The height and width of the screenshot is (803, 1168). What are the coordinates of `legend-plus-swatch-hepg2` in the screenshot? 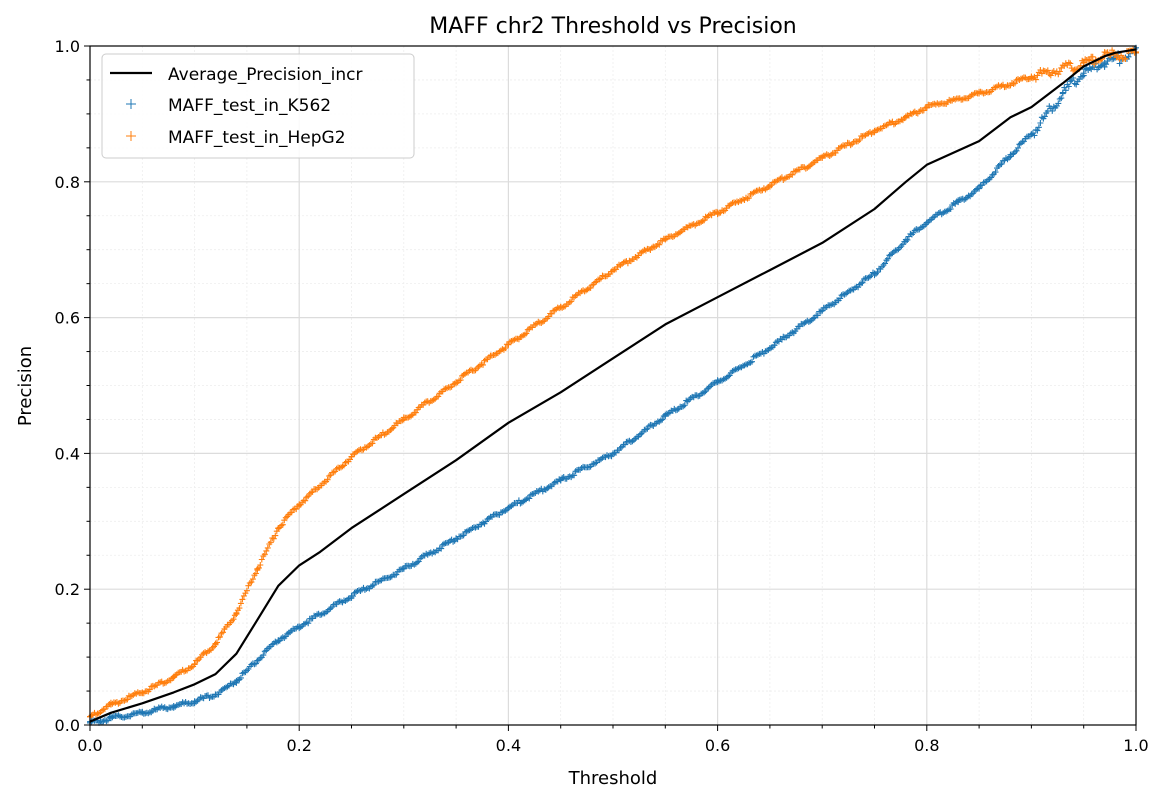 It's located at (131, 136).